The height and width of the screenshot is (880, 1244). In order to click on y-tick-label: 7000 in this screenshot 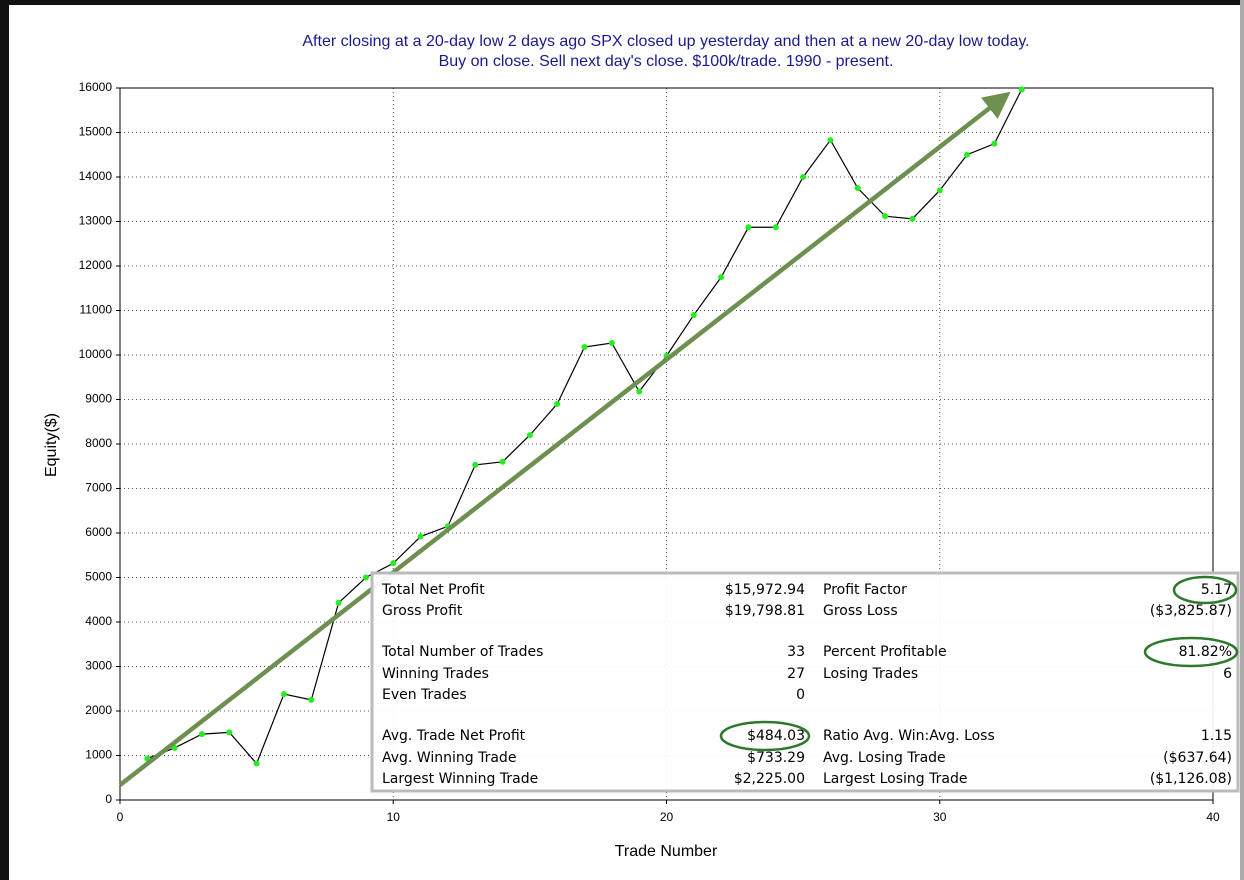, I will do `click(98, 488)`.